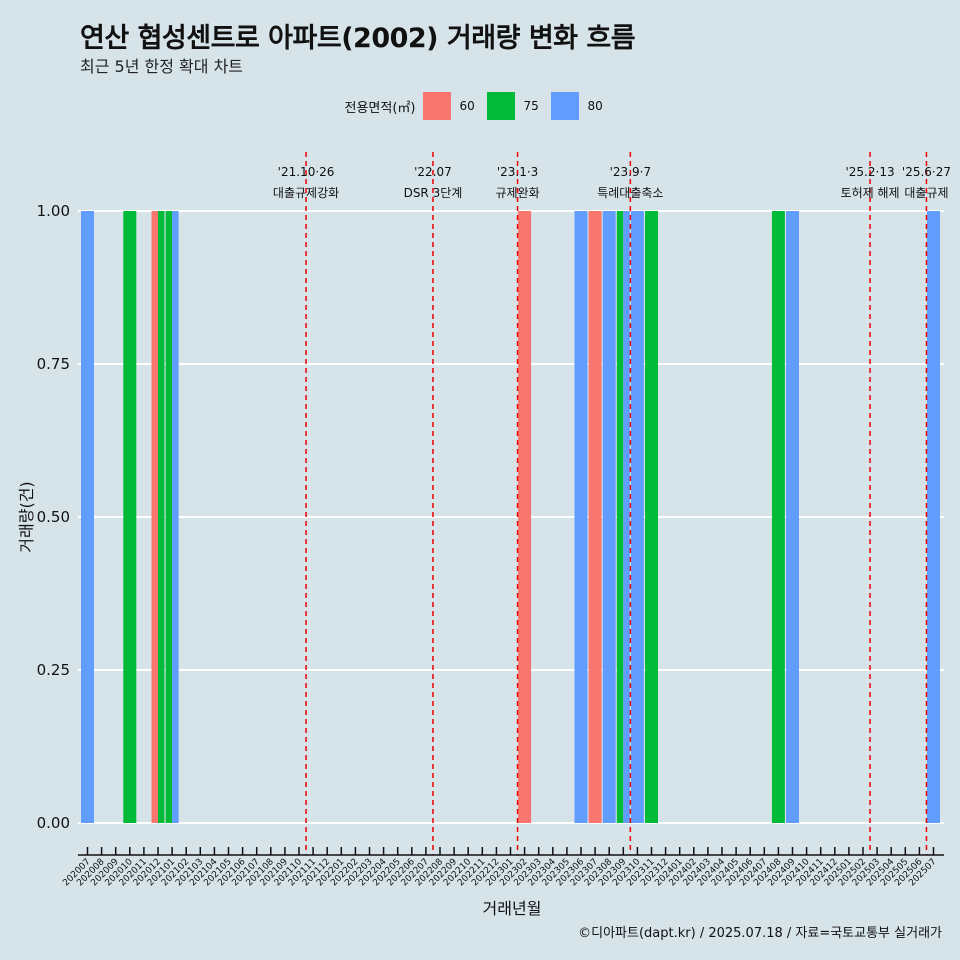 The height and width of the screenshot is (960, 960). What do you see at coordinates (53, 364) in the screenshot?
I see `y-tick-label: 0.75` at bounding box center [53, 364].